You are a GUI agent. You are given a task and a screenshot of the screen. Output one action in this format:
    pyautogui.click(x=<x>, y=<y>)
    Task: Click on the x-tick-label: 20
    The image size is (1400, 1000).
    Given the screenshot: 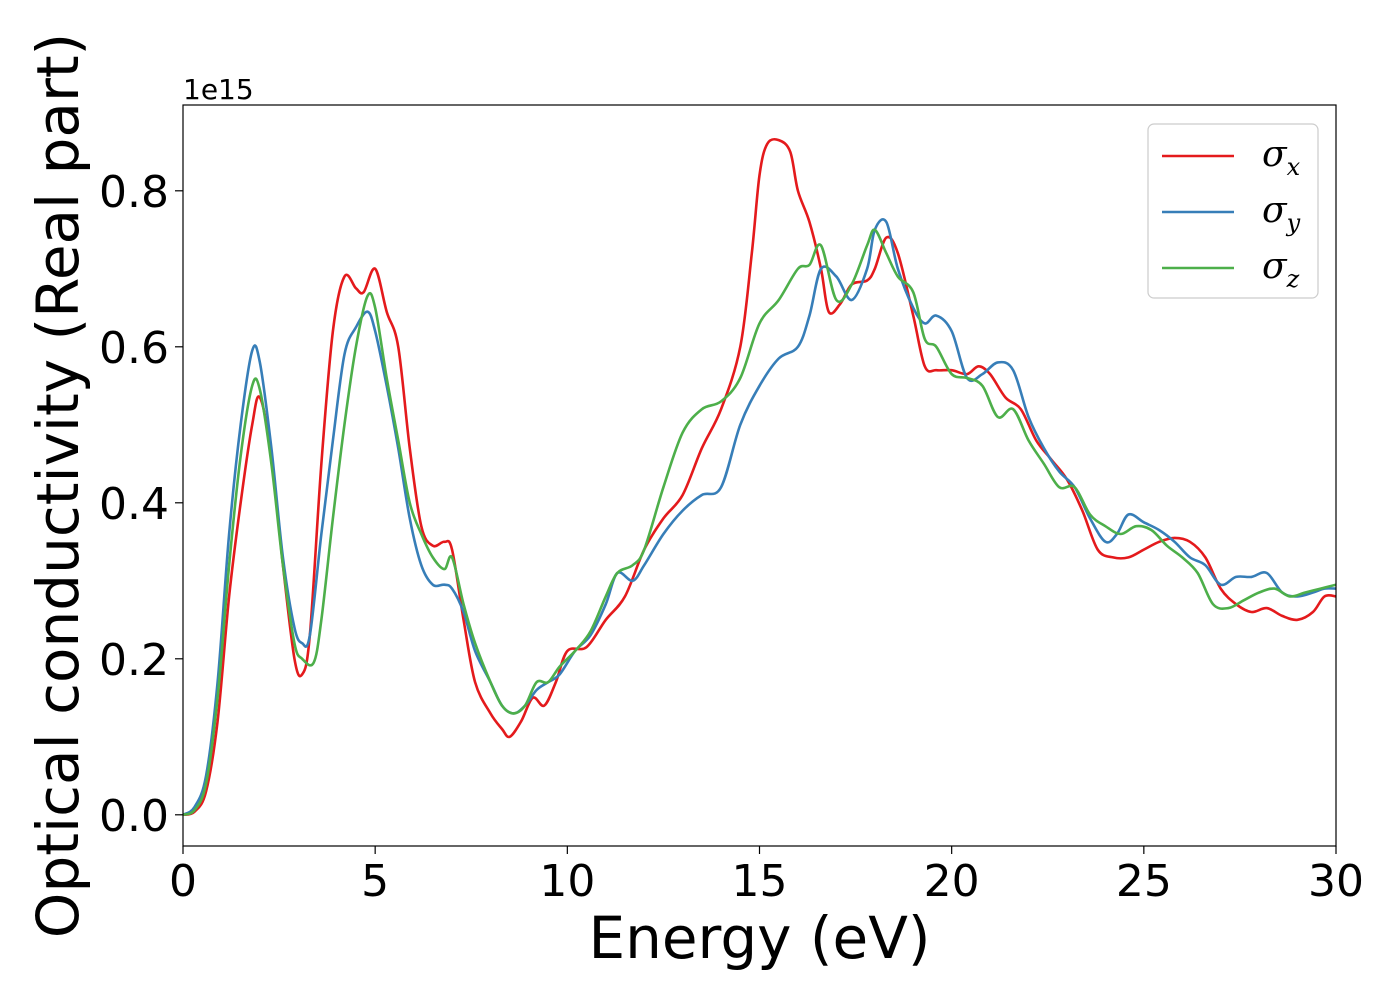 What is the action you would take?
    pyautogui.click(x=952, y=881)
    